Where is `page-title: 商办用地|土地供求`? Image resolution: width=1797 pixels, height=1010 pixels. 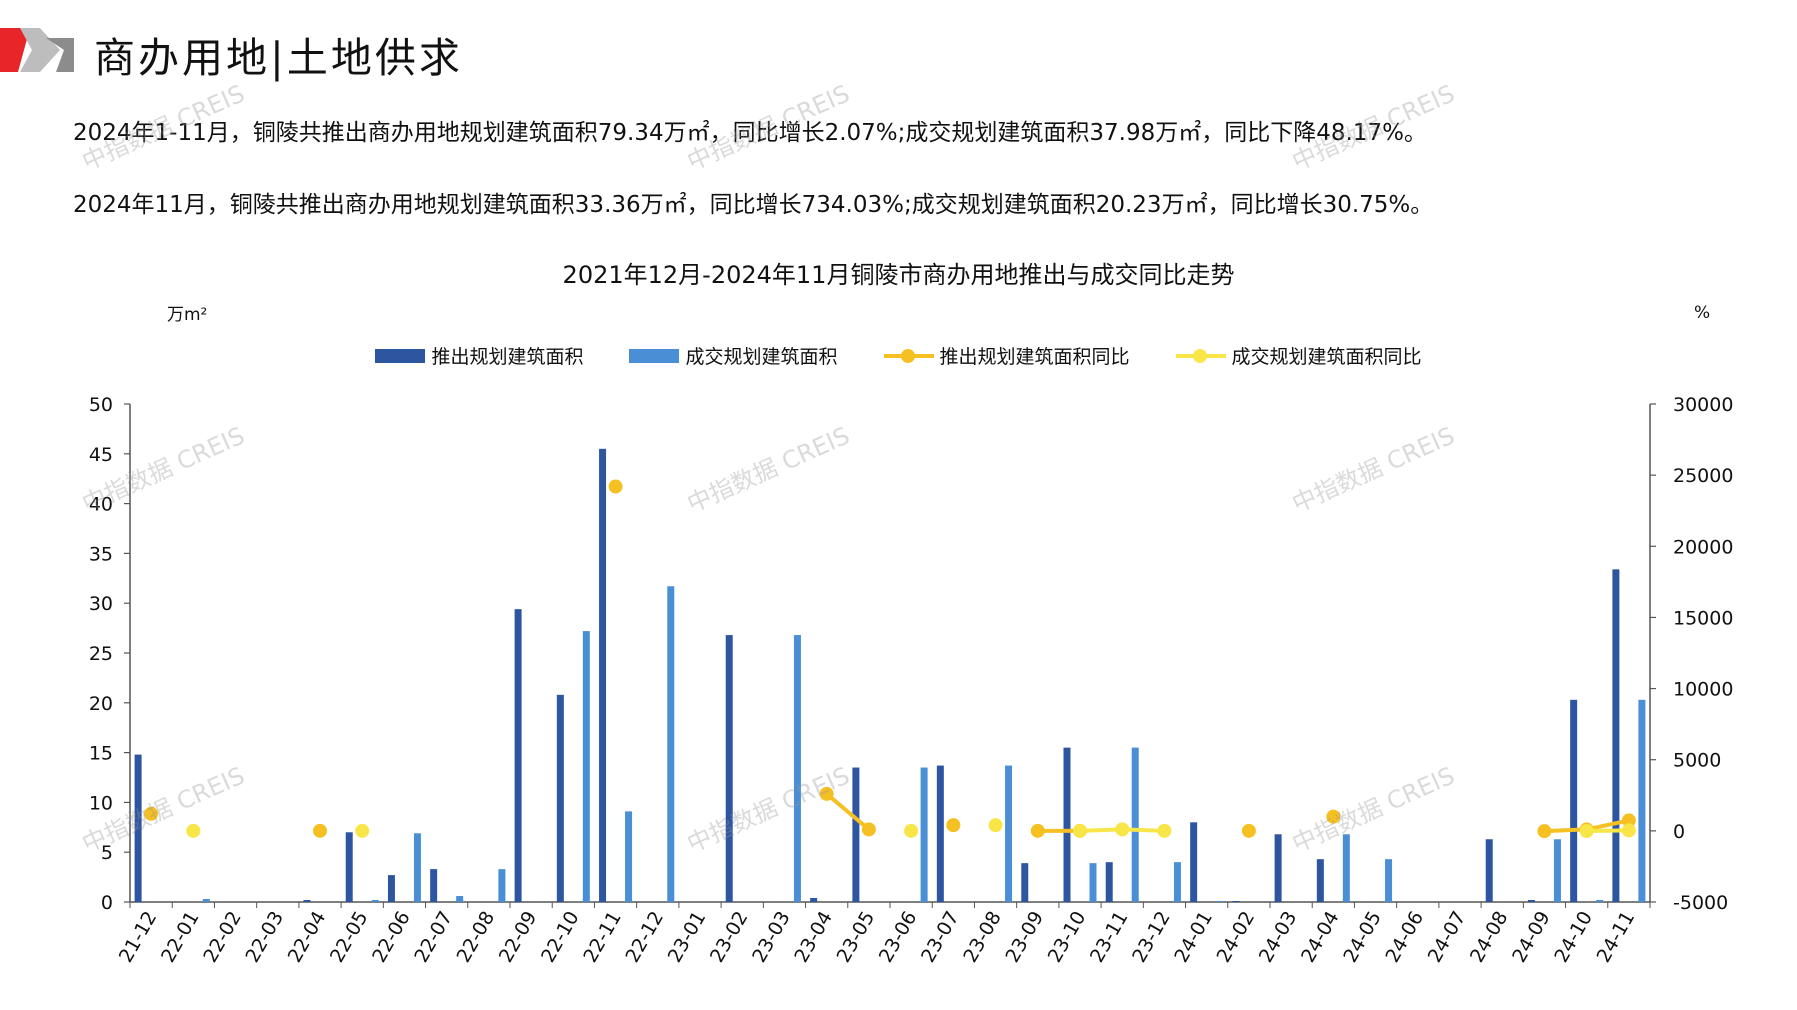
page-title: 商办用地|土地供求 is located at coordinates (278, 58).